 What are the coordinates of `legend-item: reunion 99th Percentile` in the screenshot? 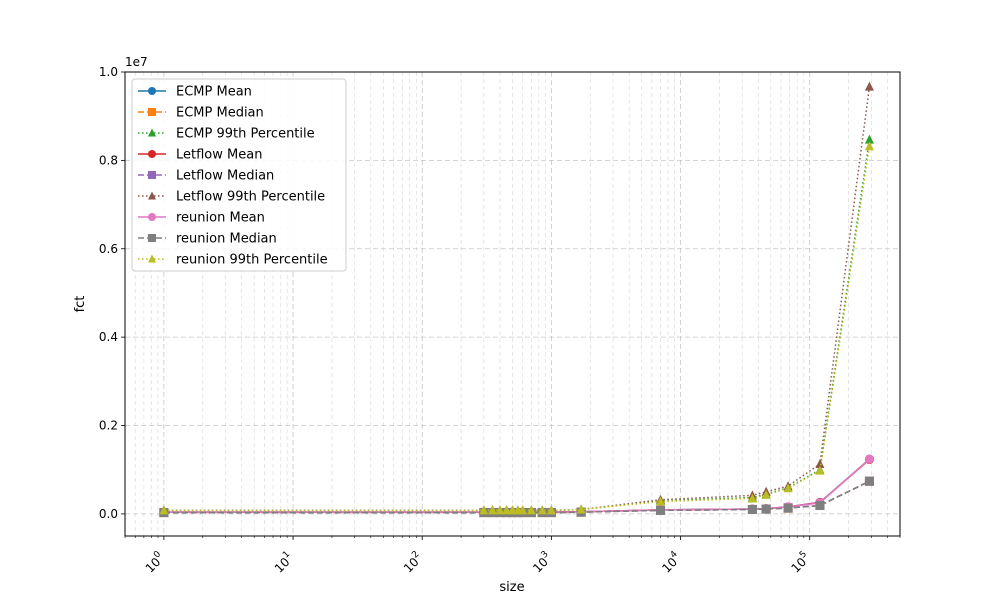 It's located at (233, 260).